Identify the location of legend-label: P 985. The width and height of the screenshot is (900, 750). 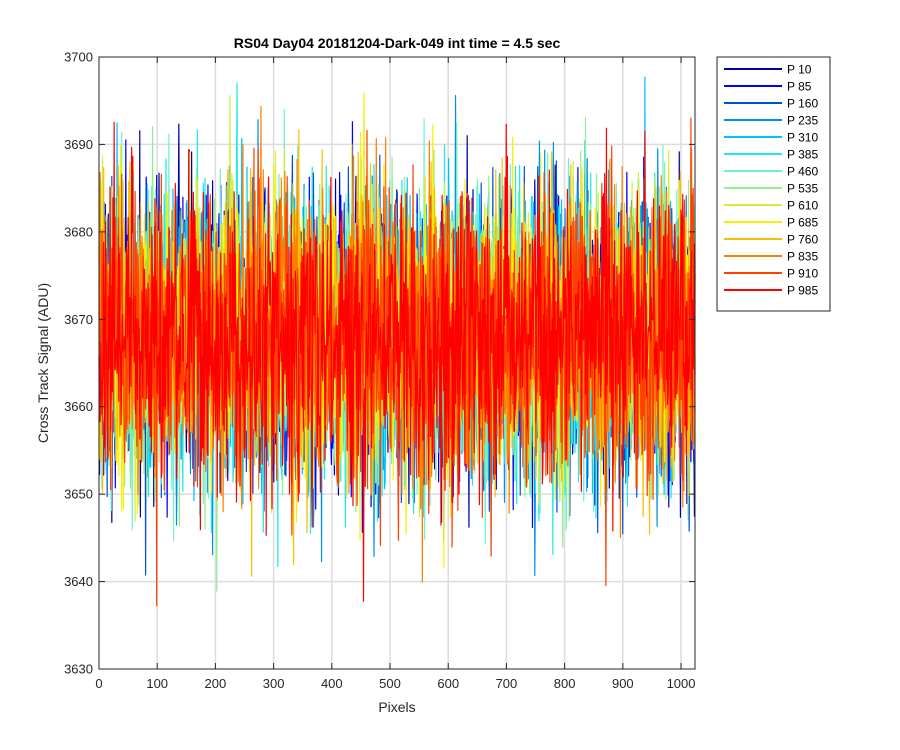
(802, 291).